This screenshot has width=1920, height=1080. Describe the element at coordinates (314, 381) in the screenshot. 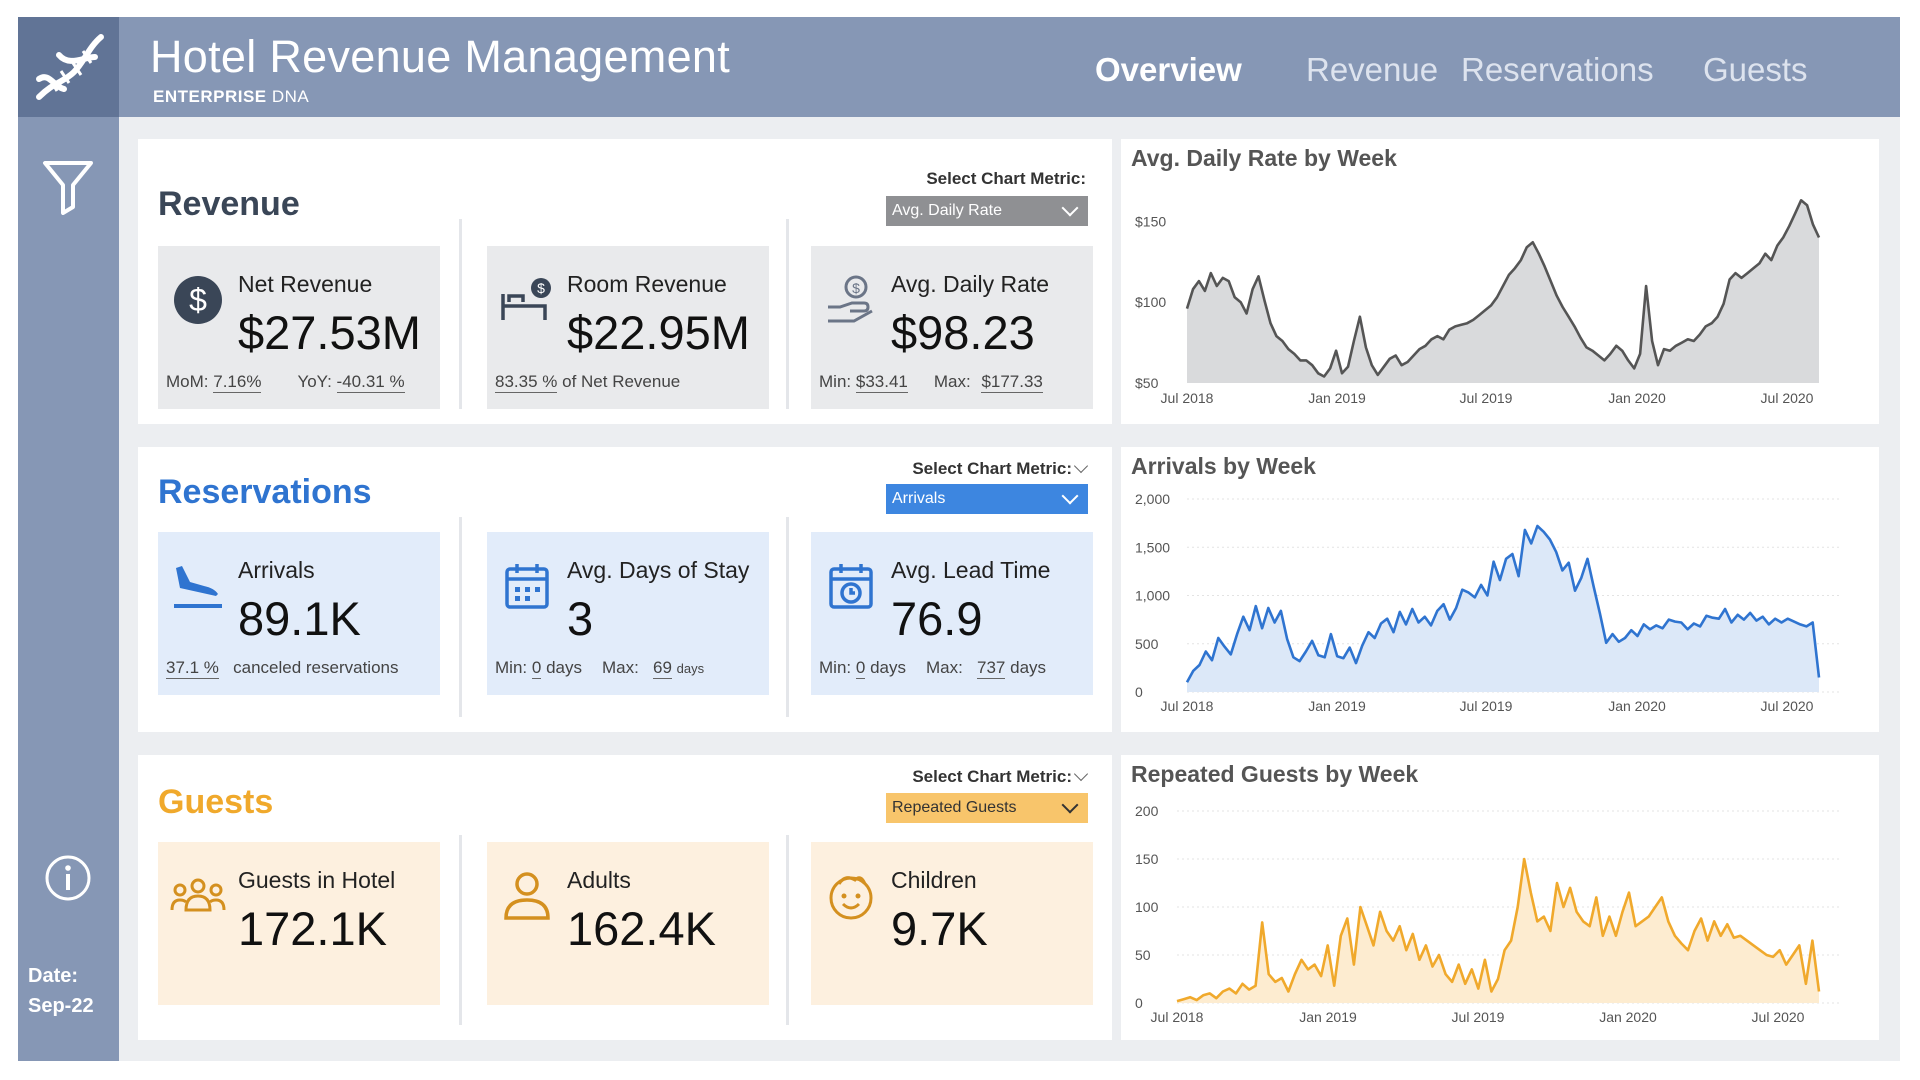

I see `yoy-label: YoY:` at that location.